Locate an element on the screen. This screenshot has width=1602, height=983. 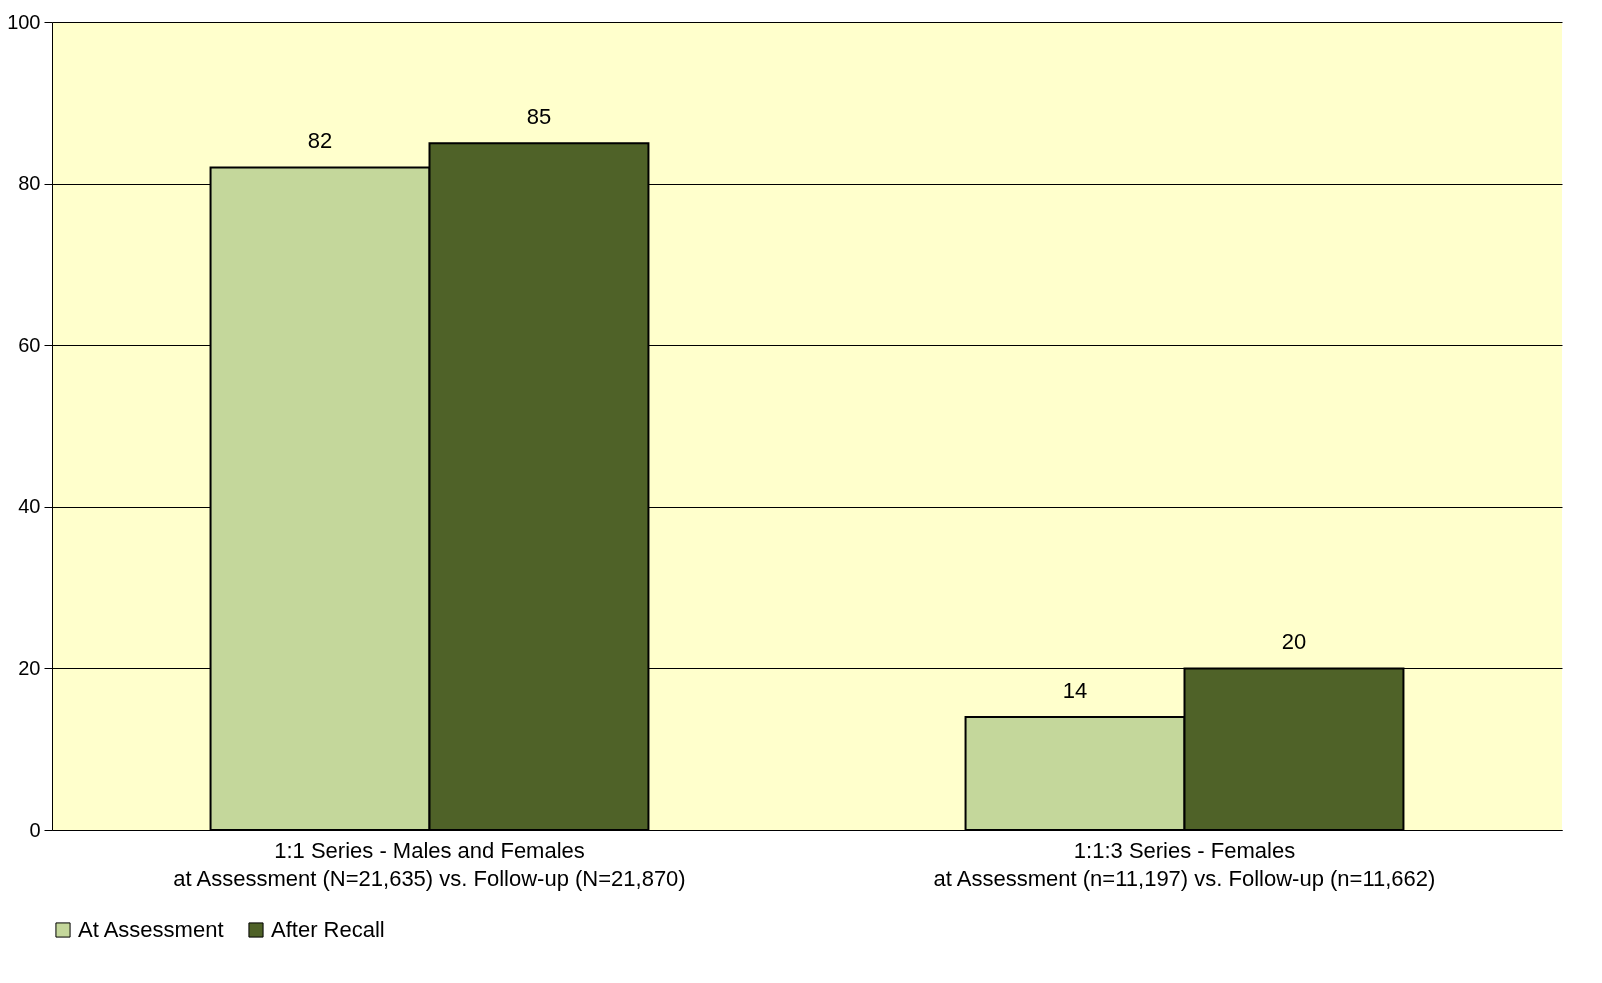
data-label: 85 is located at coordinates (539, 117).